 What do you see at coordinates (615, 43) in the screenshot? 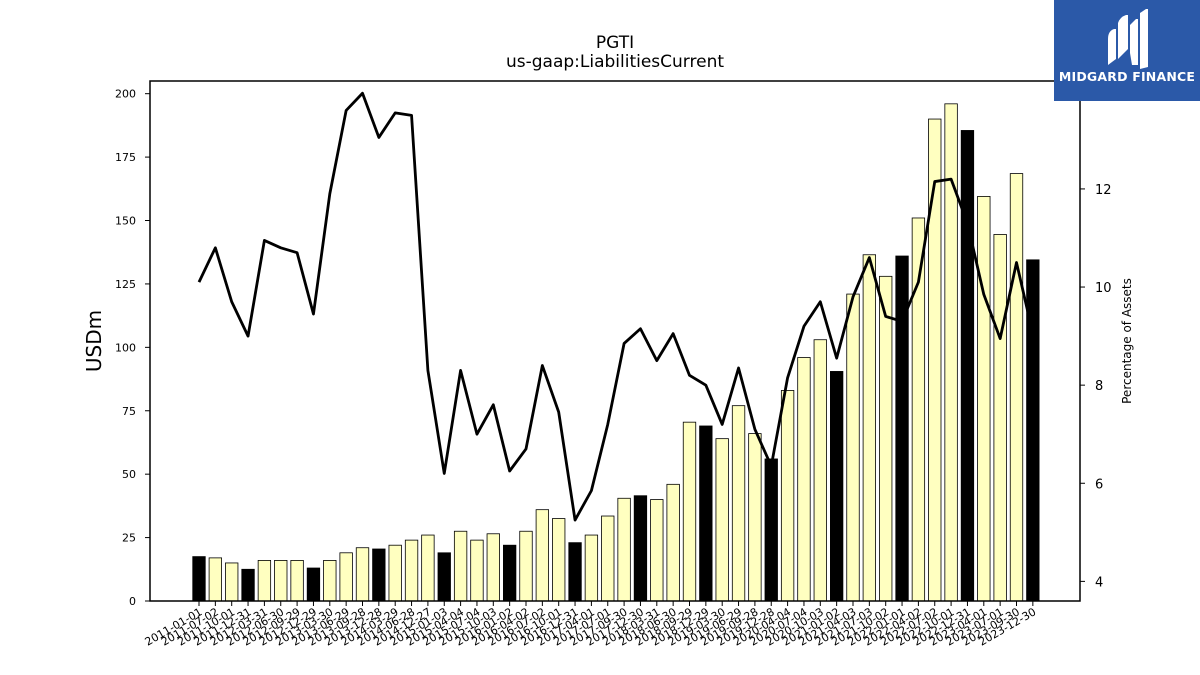
I see `chart-title: PGTI` at bounding box center [615, 43].